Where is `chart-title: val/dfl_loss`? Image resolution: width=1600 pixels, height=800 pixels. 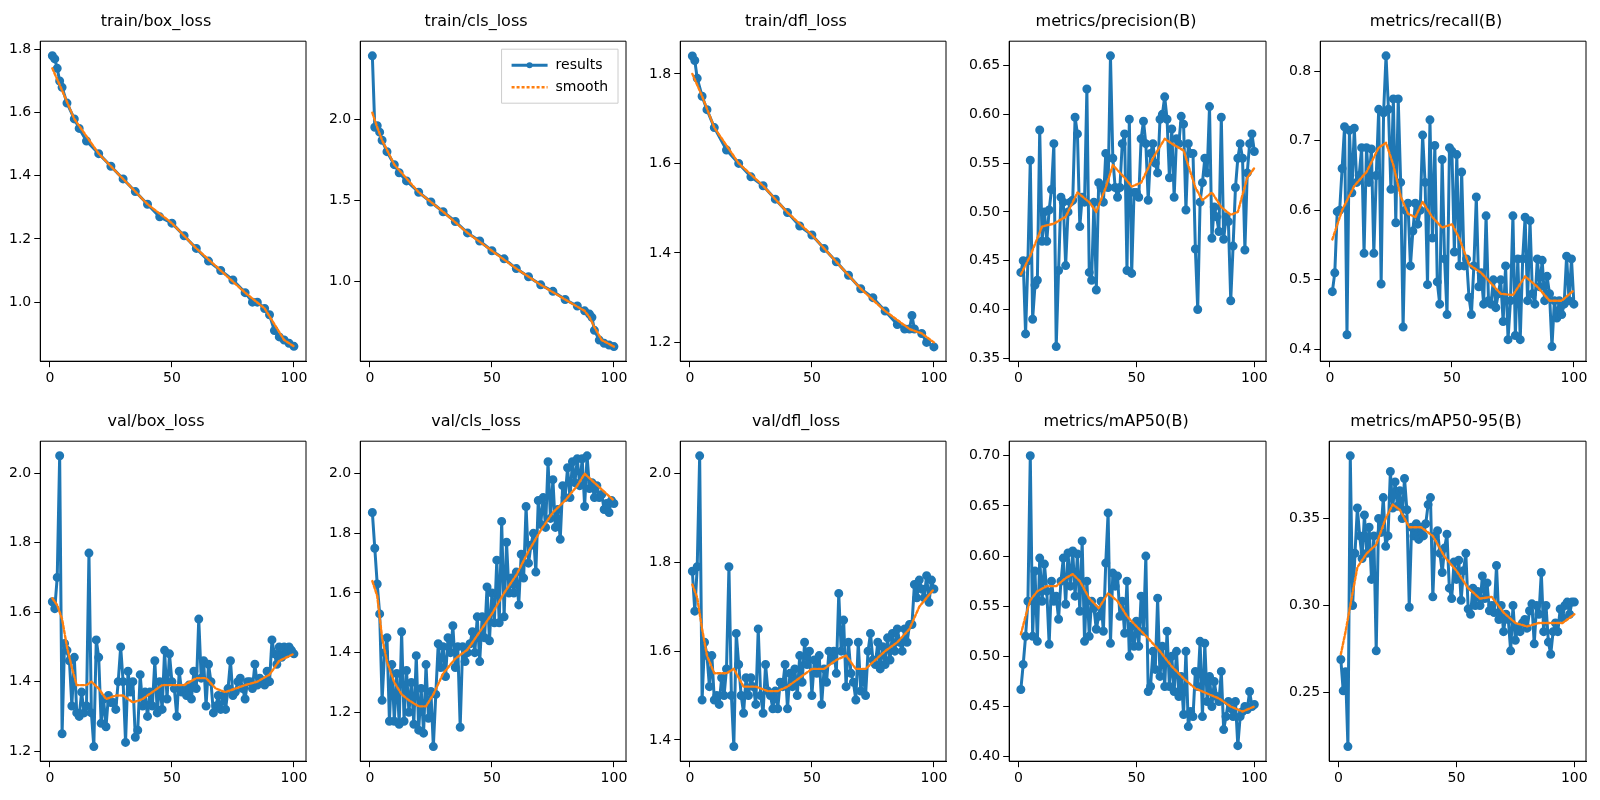 chart-title: val/dfl_loss is located at coordinates (796, 420).